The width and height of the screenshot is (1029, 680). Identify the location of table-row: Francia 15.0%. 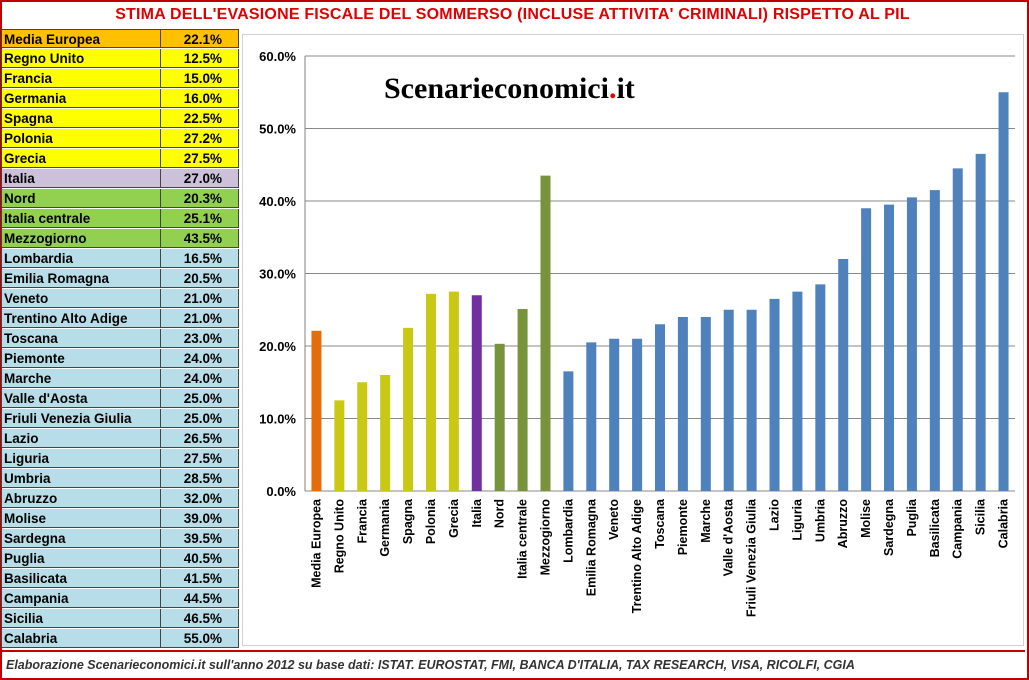
(120, 79).